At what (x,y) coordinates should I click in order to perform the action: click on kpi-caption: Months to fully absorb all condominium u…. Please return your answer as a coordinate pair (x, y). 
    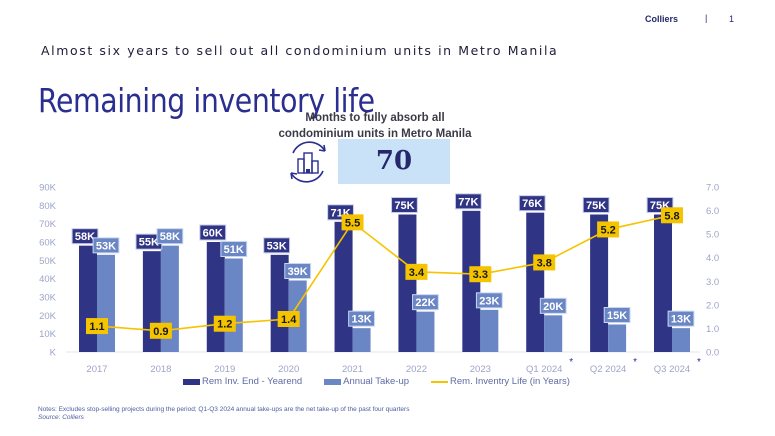
    Looking at the image, I should click on (375, 126).